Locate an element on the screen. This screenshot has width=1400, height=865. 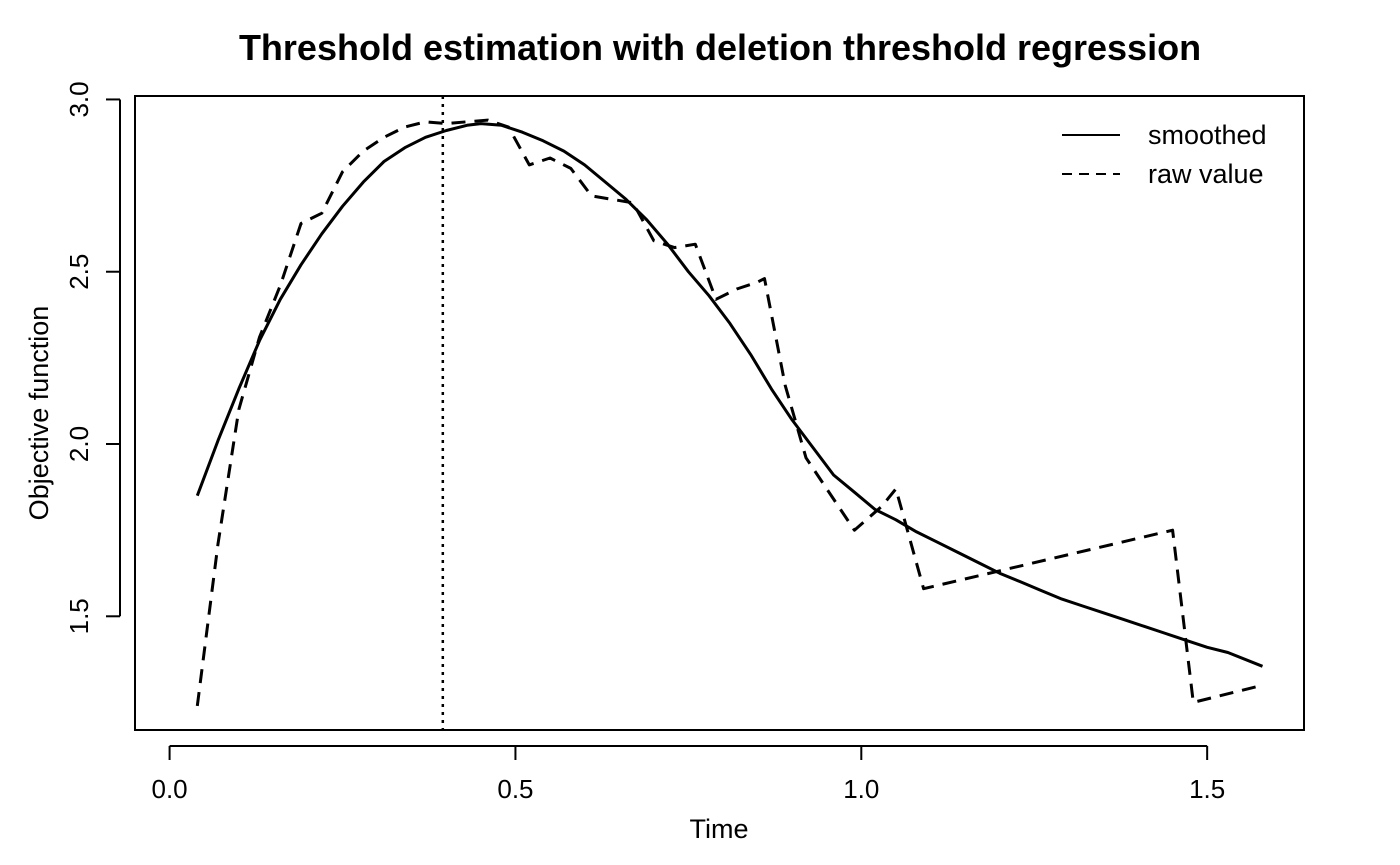
y-tick-label: 2.5 is located at coordinates (79, 272).